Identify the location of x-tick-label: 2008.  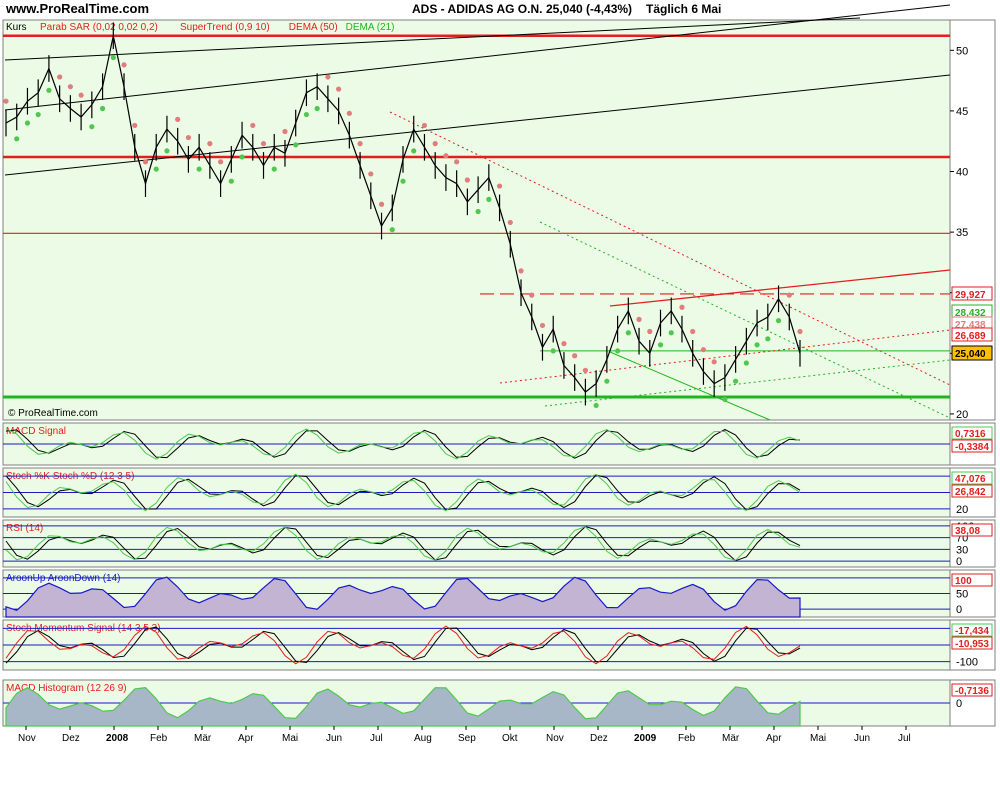
(117, 738).